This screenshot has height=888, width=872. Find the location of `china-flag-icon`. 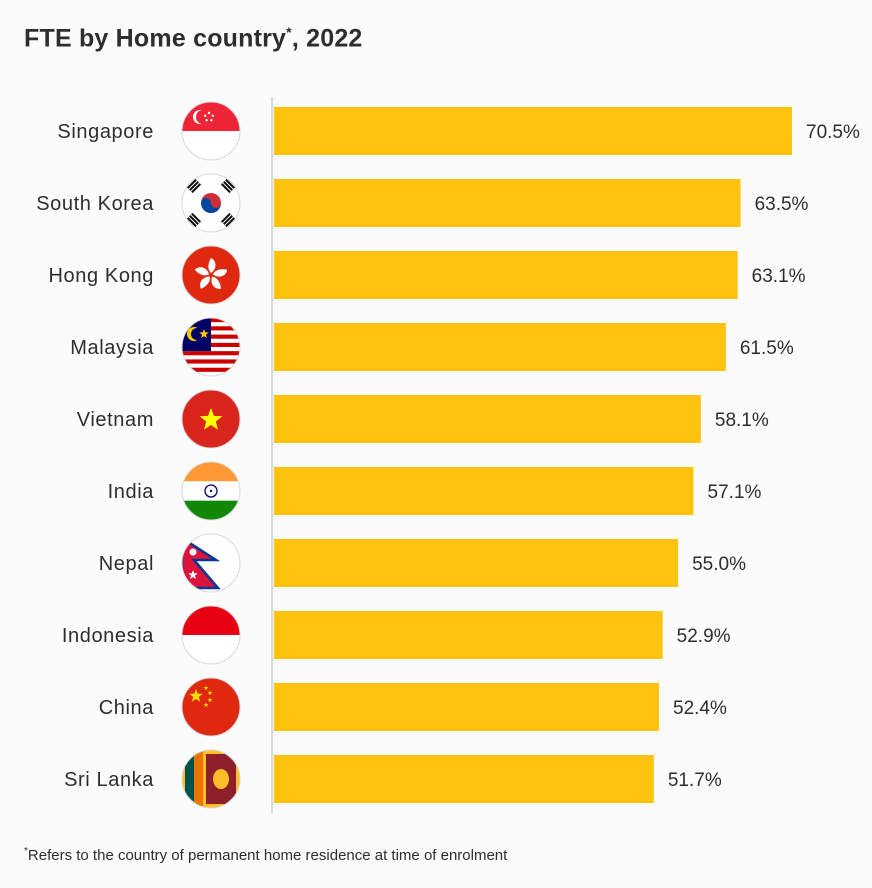

china-flag-icon is located at coordinates (211, 707).